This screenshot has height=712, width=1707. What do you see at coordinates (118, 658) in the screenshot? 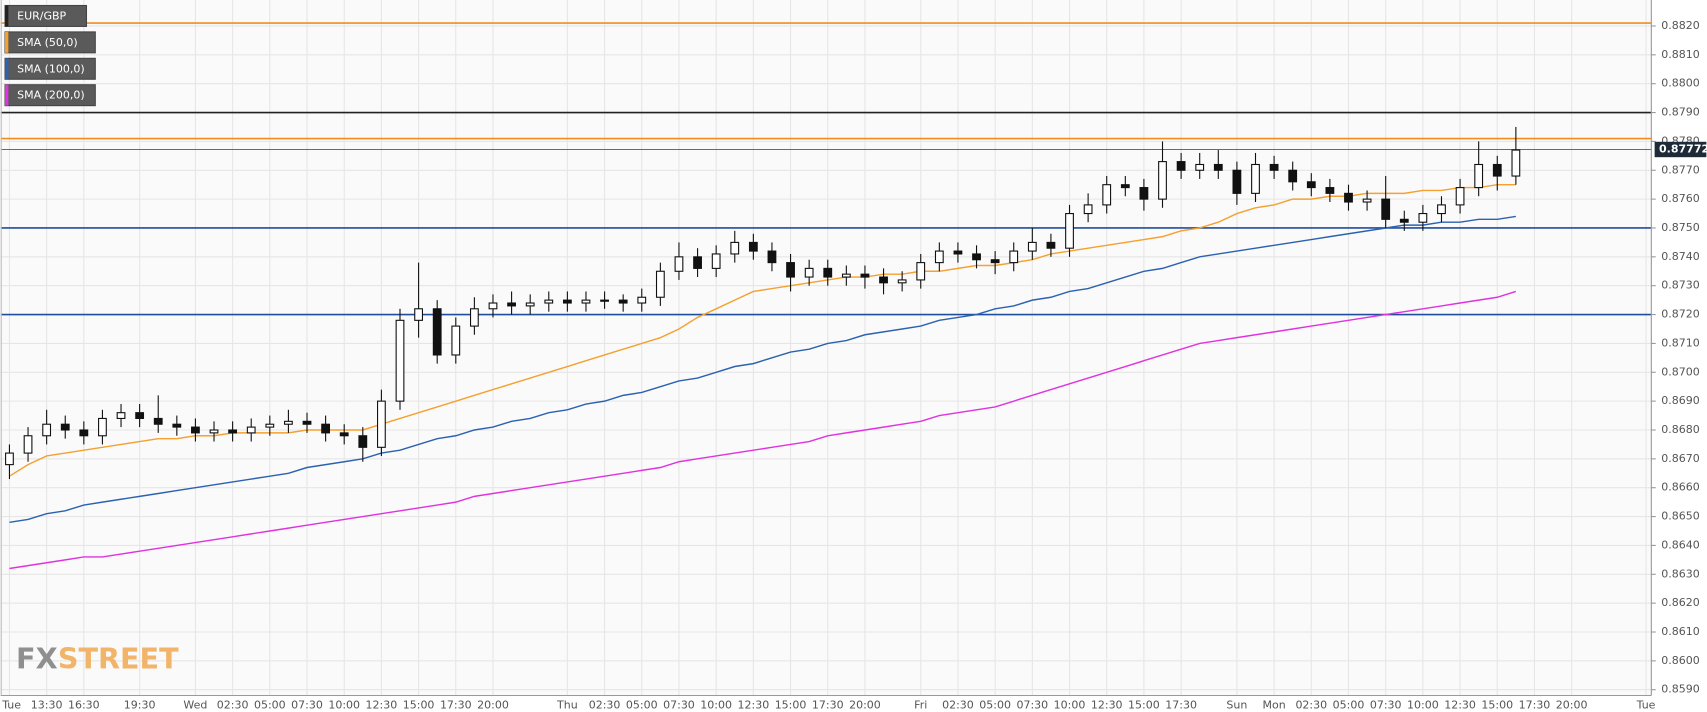
I see `watermark-suffix: STREET` at bounding box center [118, 658].